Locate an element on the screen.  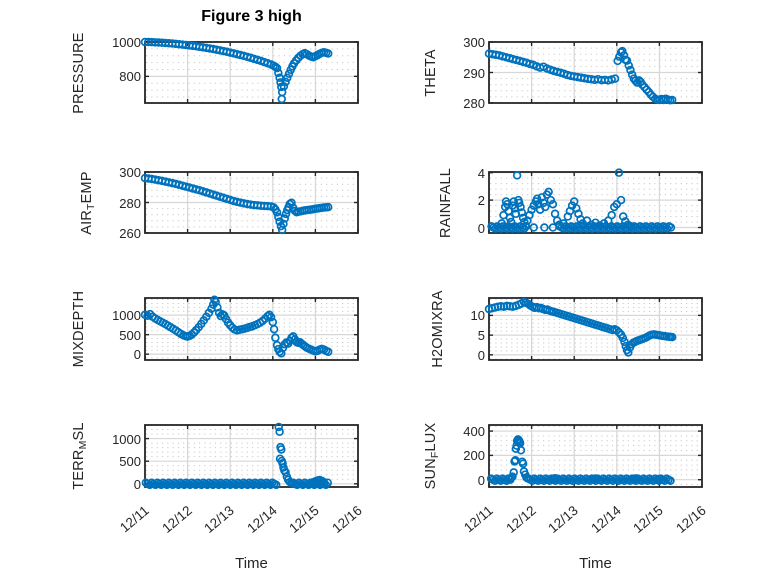
subplot-mixdepth: MIXDEPTH 0 500 1000 is located at coordinates (215, 329).